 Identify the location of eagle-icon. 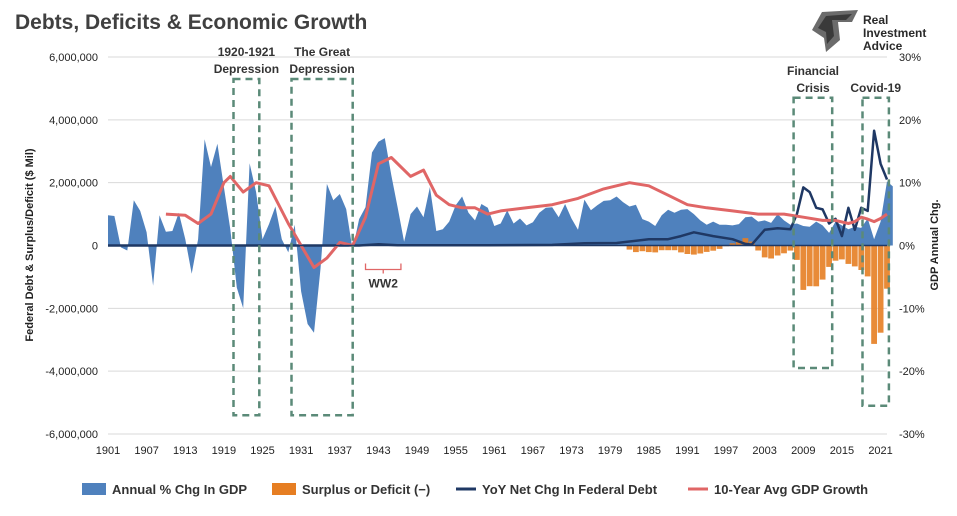
(835, 31).